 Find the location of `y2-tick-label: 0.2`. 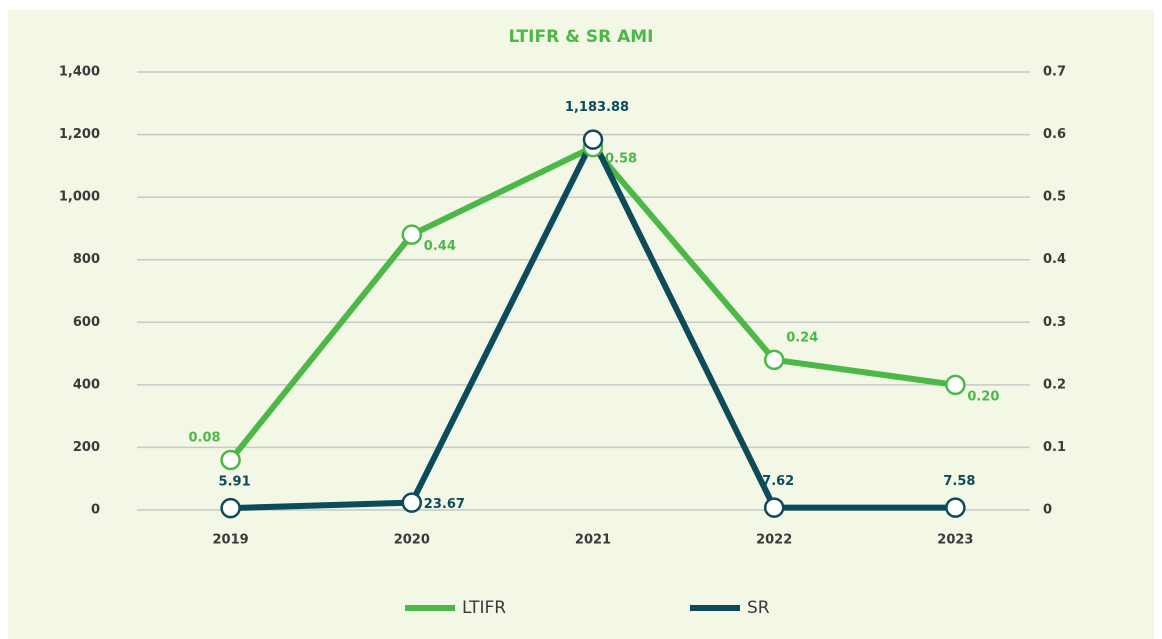

y2-tick-label: 0.2 is located at coordinates (1054, 384).